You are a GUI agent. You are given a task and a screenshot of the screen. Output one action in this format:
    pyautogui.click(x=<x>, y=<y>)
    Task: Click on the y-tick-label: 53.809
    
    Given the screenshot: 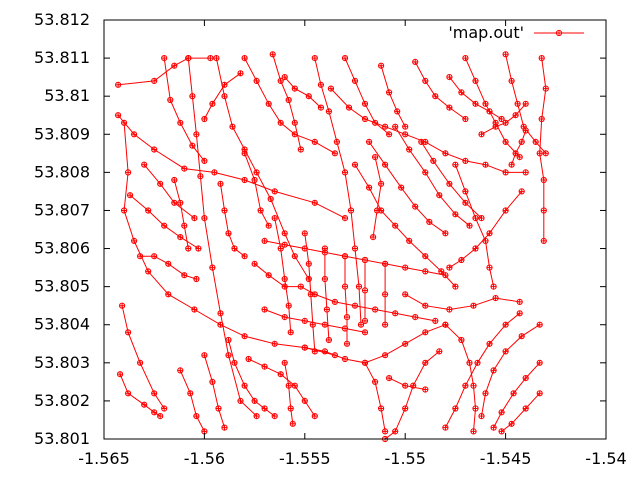 What is the action you would take?
    pyautogui.click(x=62, y=133)
    